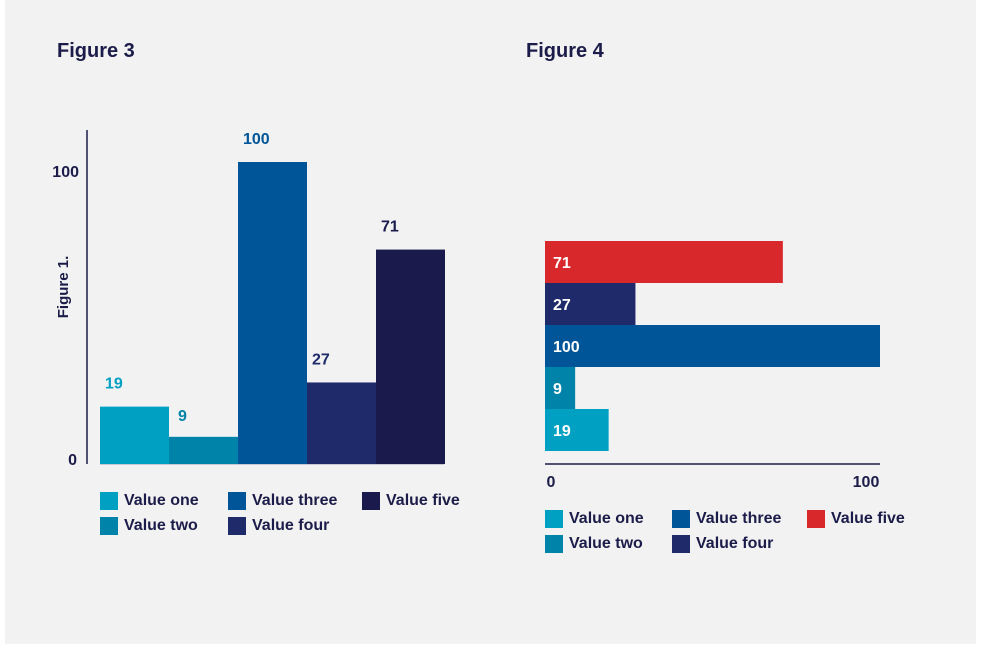 Image resolution: width=1000 pixels, height=654 pixels. I want to click on fig4-legend-label: Value four, so click(735, 543).